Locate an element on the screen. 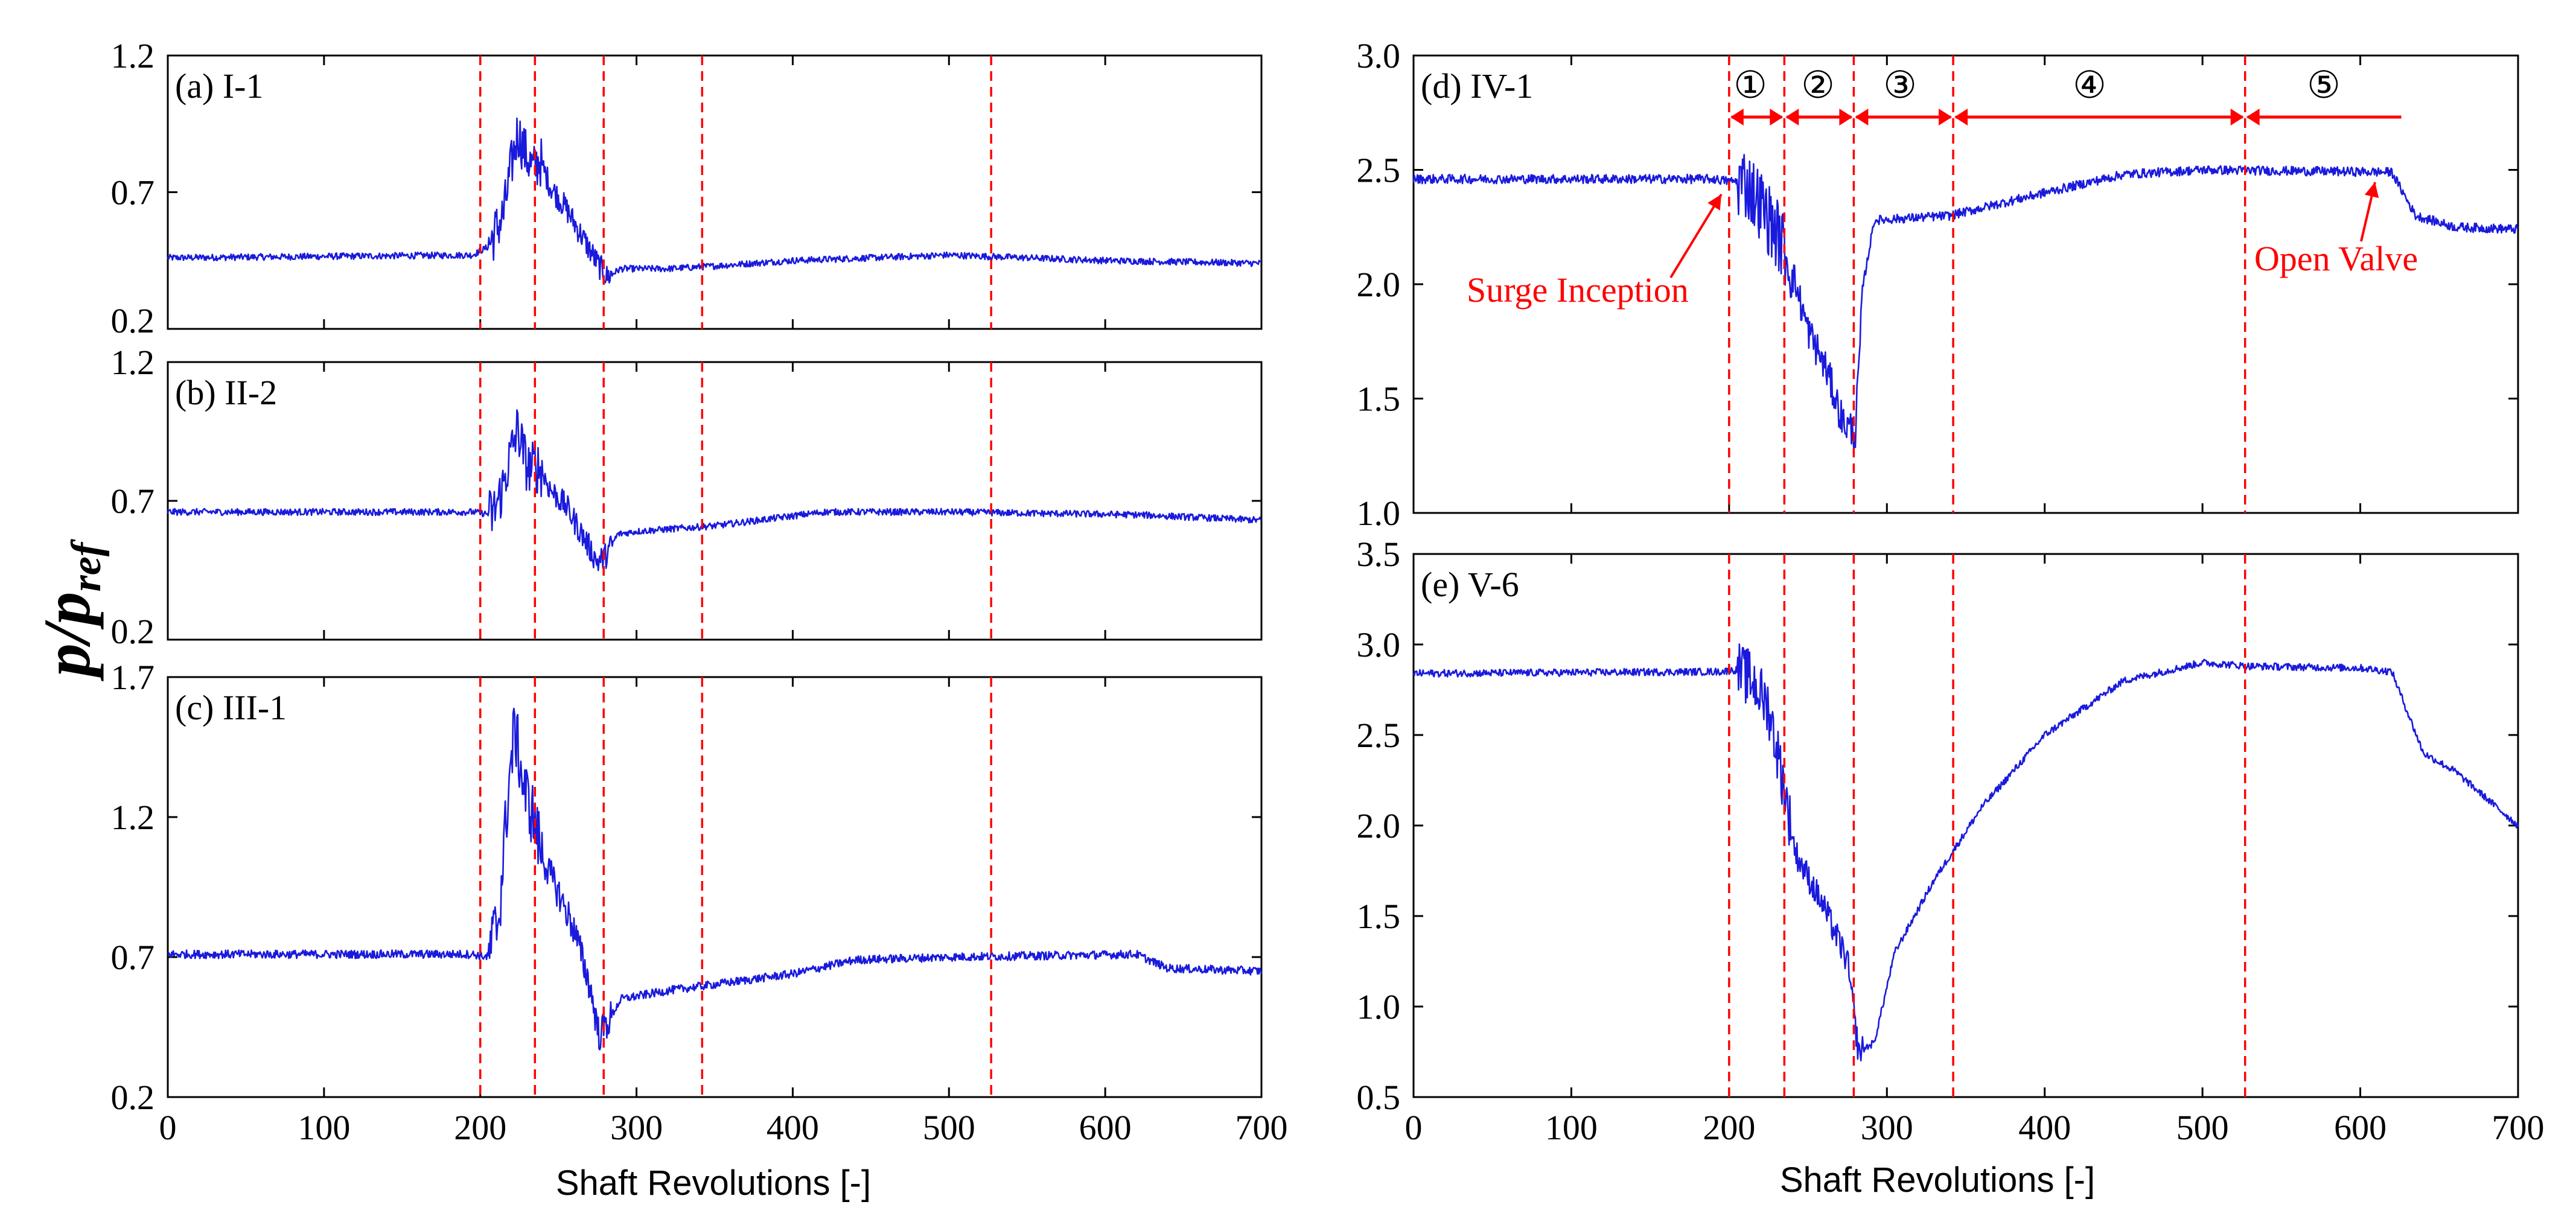 The image size is (2576, 1225). phase-label-3: ③ is located at coordinates (1900, 85).